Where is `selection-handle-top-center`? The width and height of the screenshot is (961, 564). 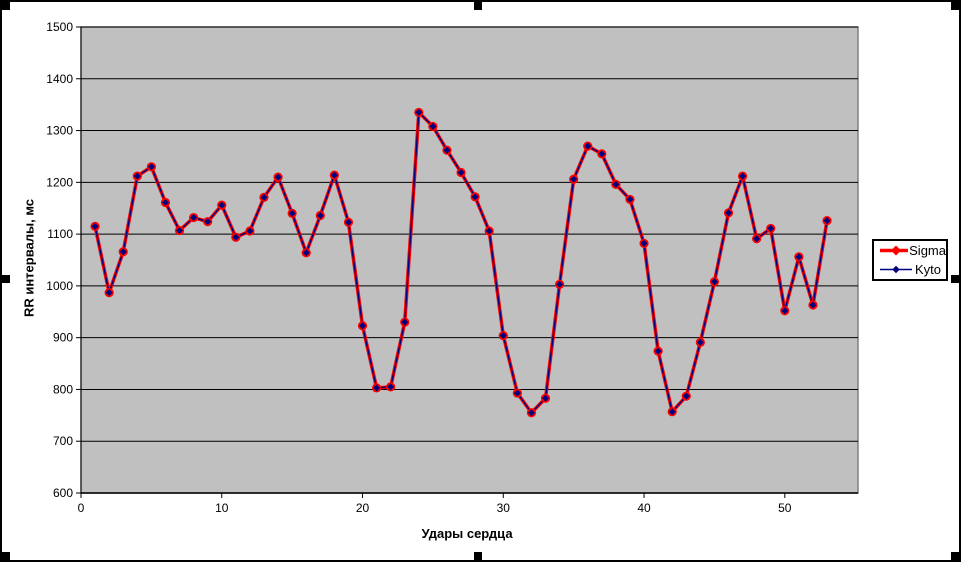 selection-handle-top-center is located at coordinates (478, 6).